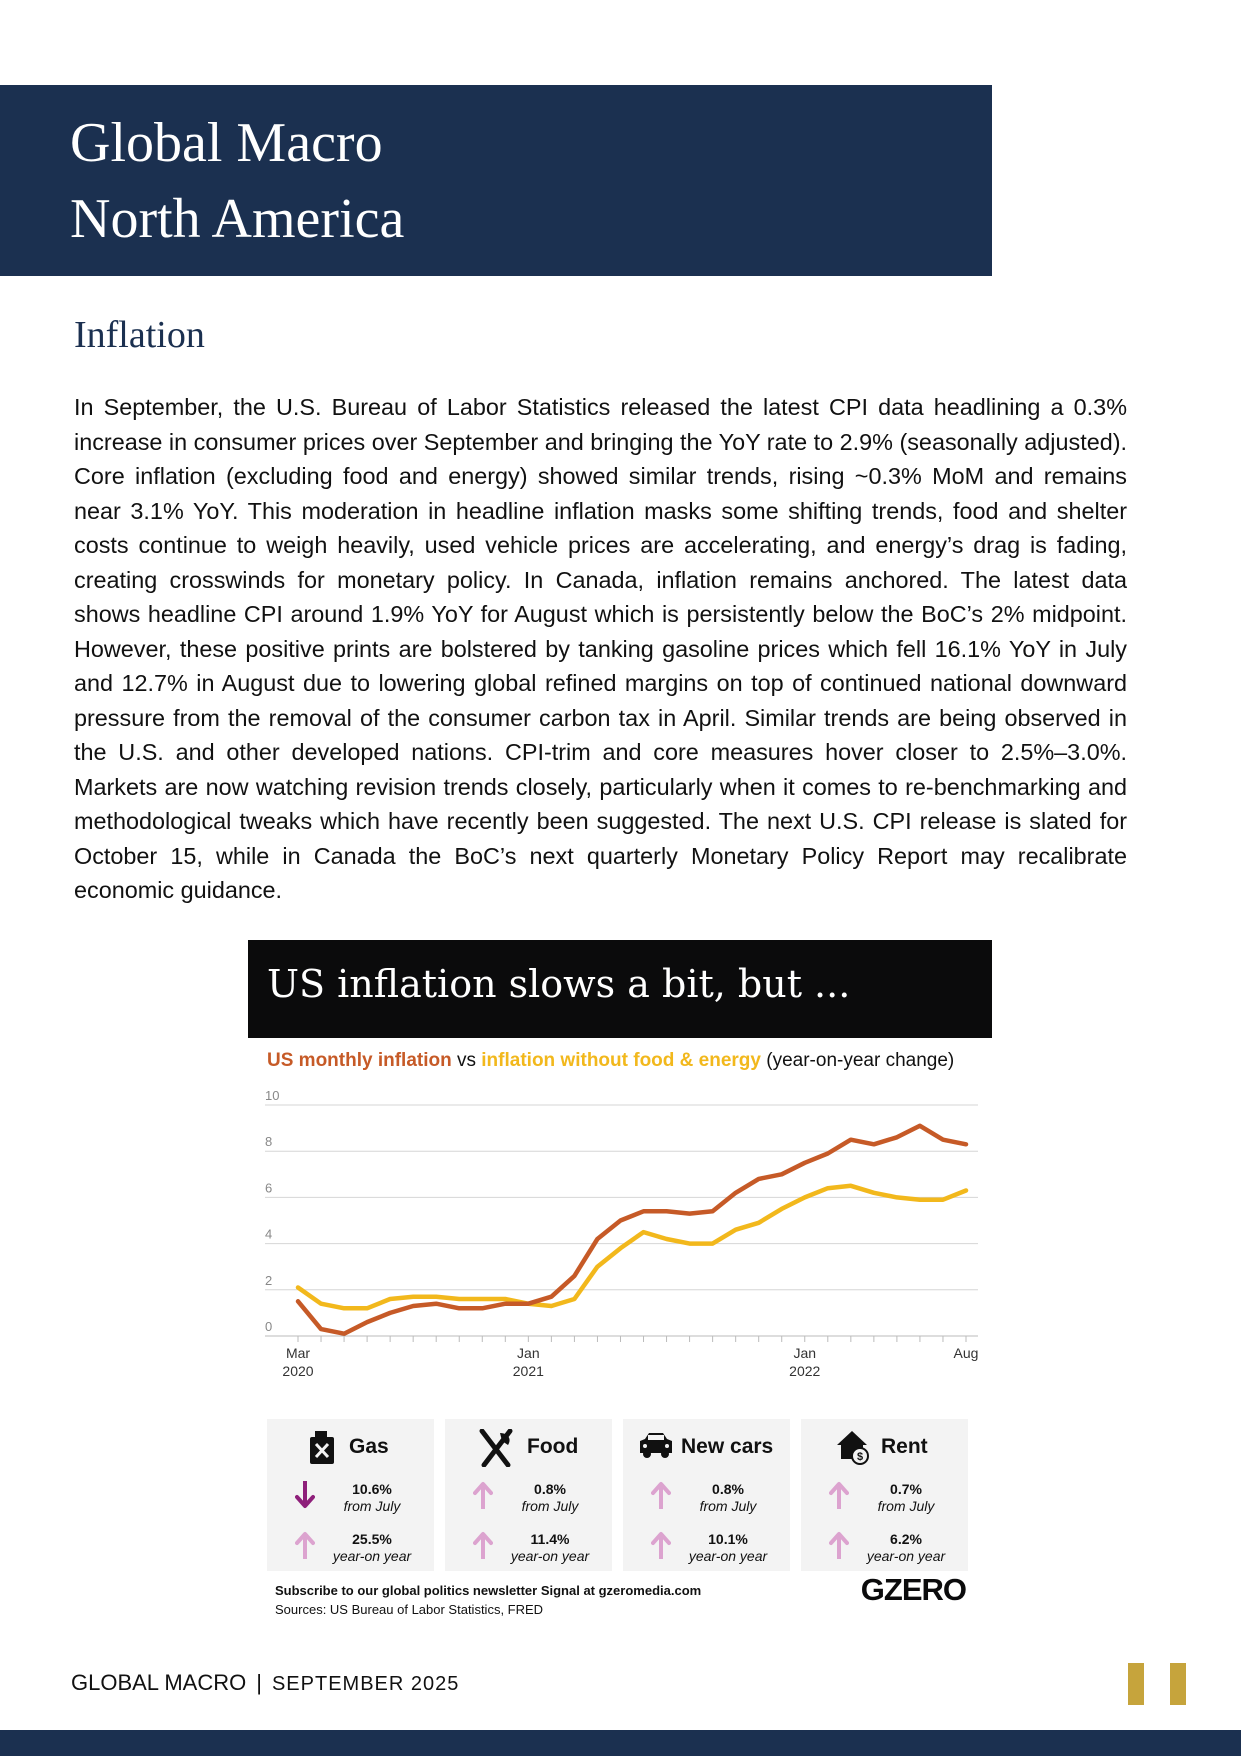 The height and width of the screenshot is (1756, 1241). What do you see at coordinates (966, 1353) in the screenshot?
I see `x-tick-label: Aug` at bounding box center [966, 1353].